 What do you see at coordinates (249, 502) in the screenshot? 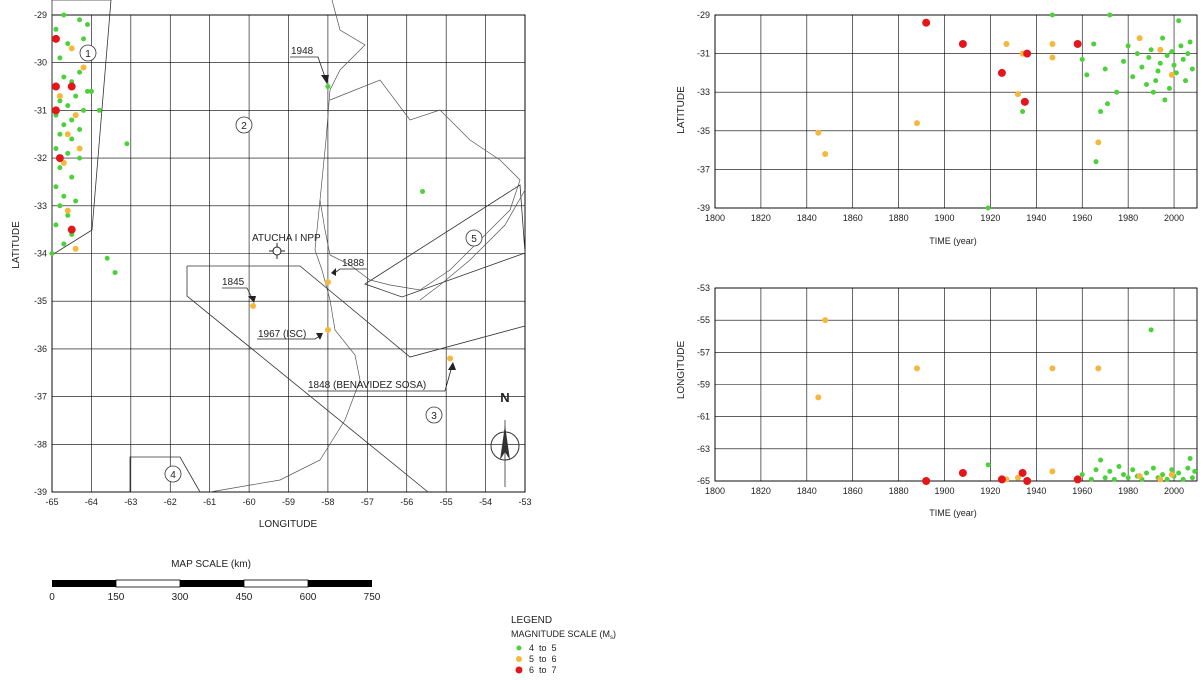
I see `map-xtick: -60` at bounding box center [249, 502].